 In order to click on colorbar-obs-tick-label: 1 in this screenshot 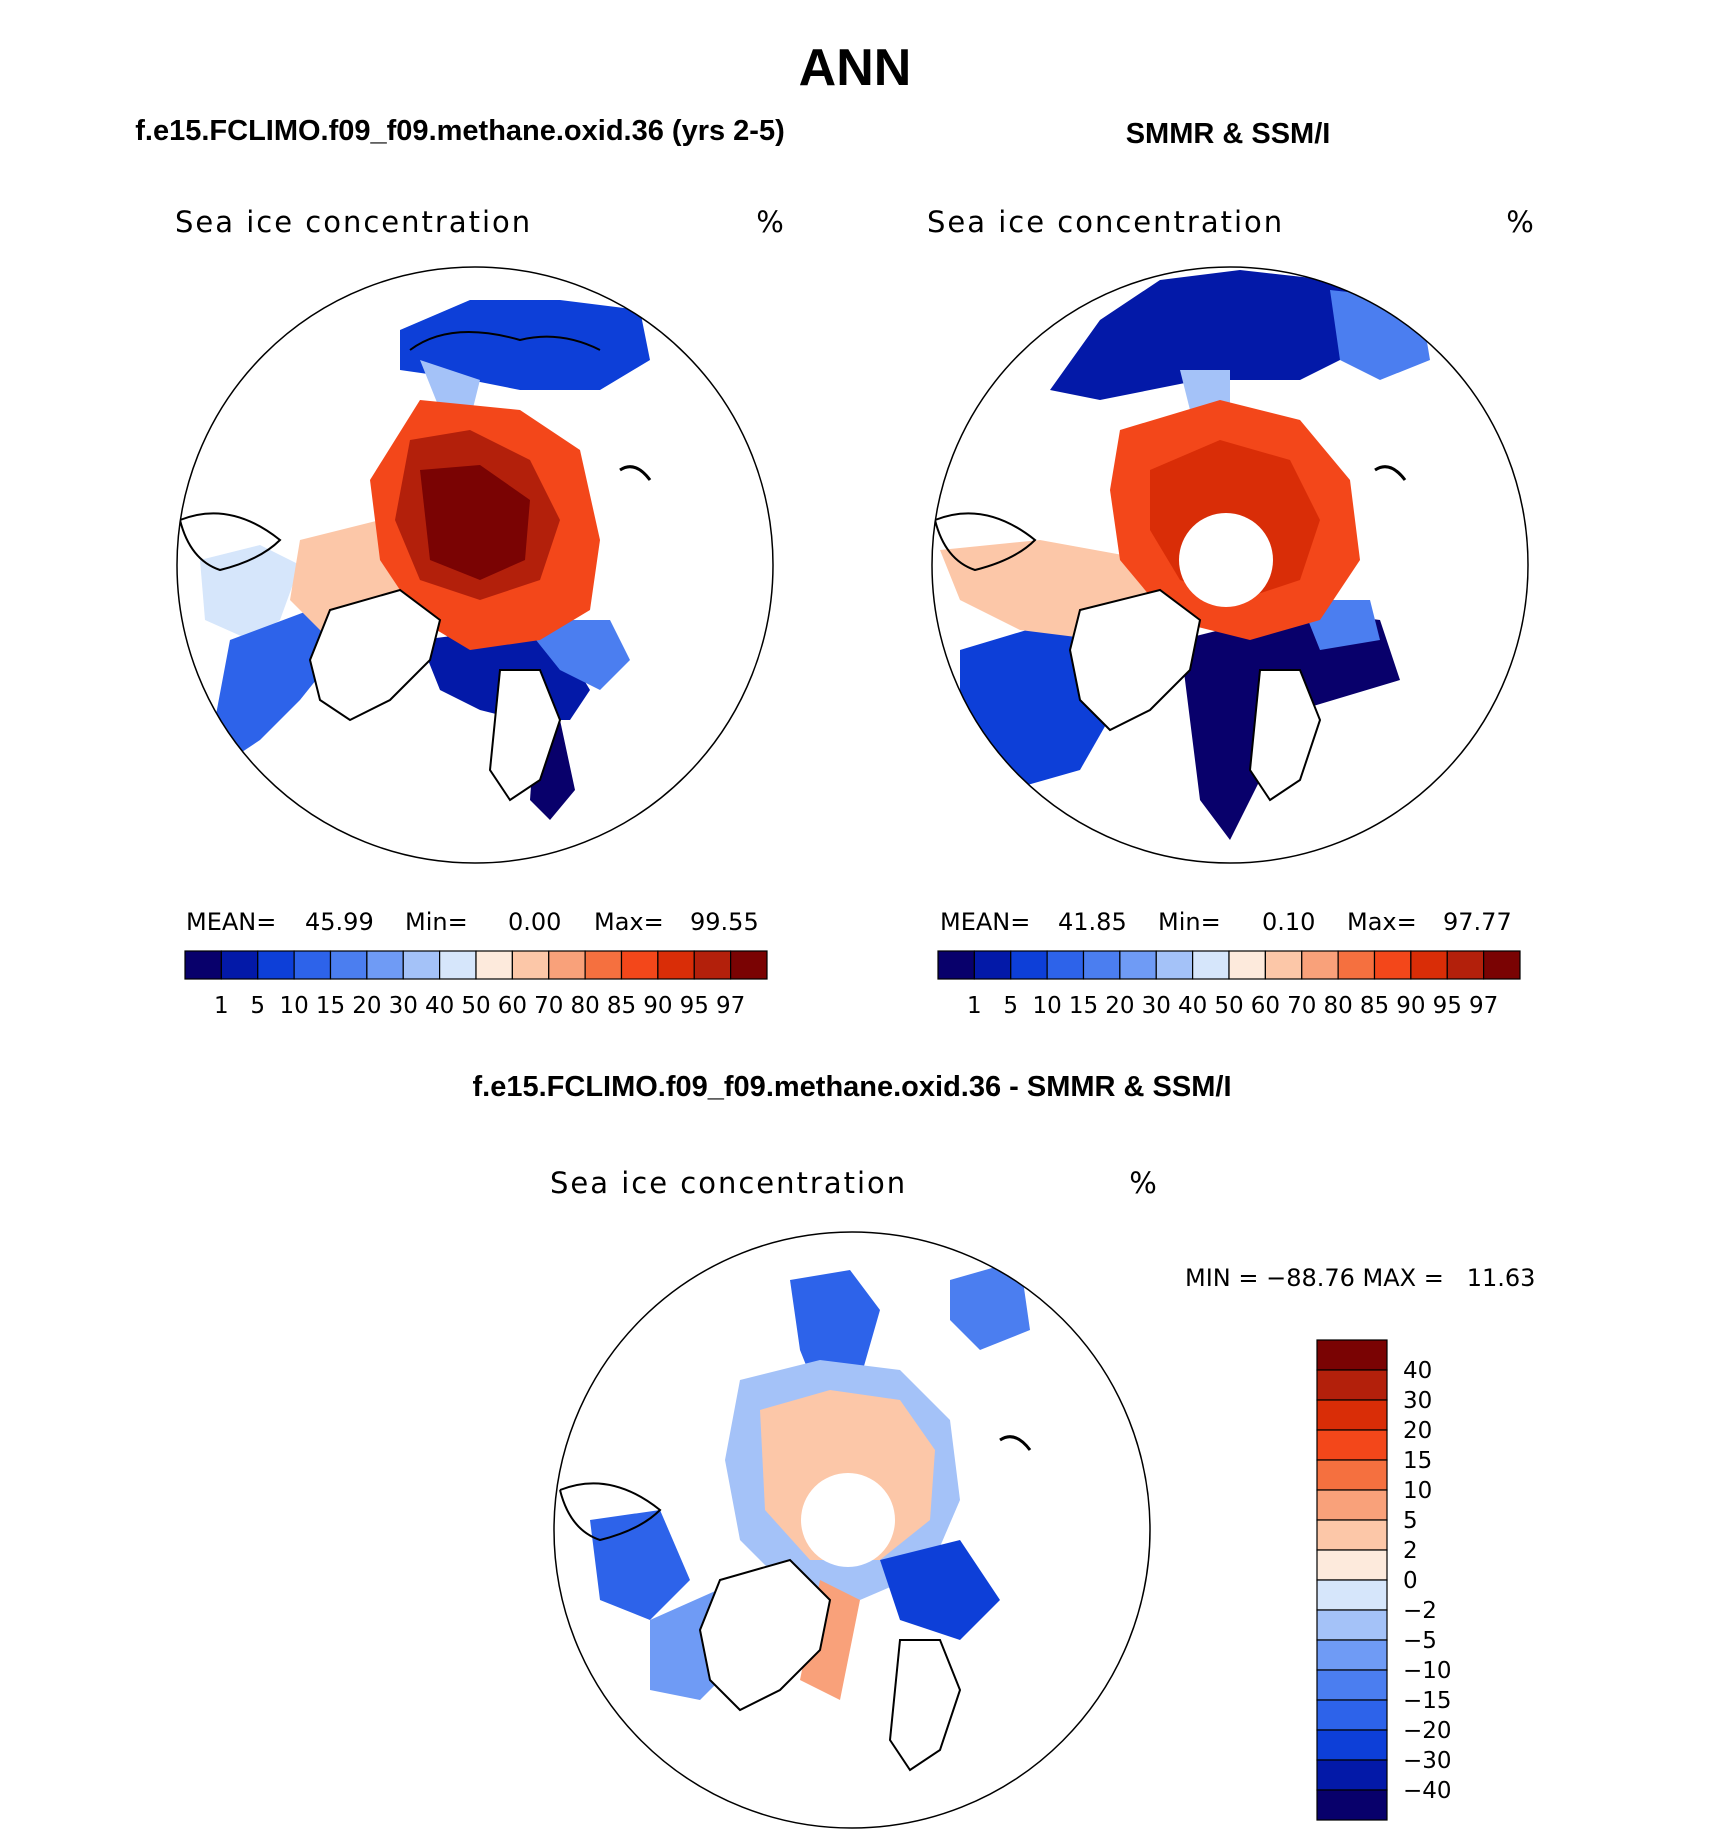, I will do `click(974, 1006)`.